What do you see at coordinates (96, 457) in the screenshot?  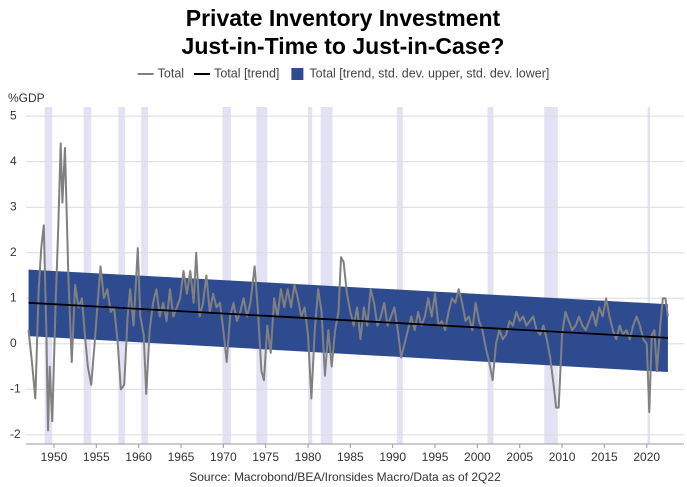 I see `x-tick-label: 1955` at bounding box center [96, 457].